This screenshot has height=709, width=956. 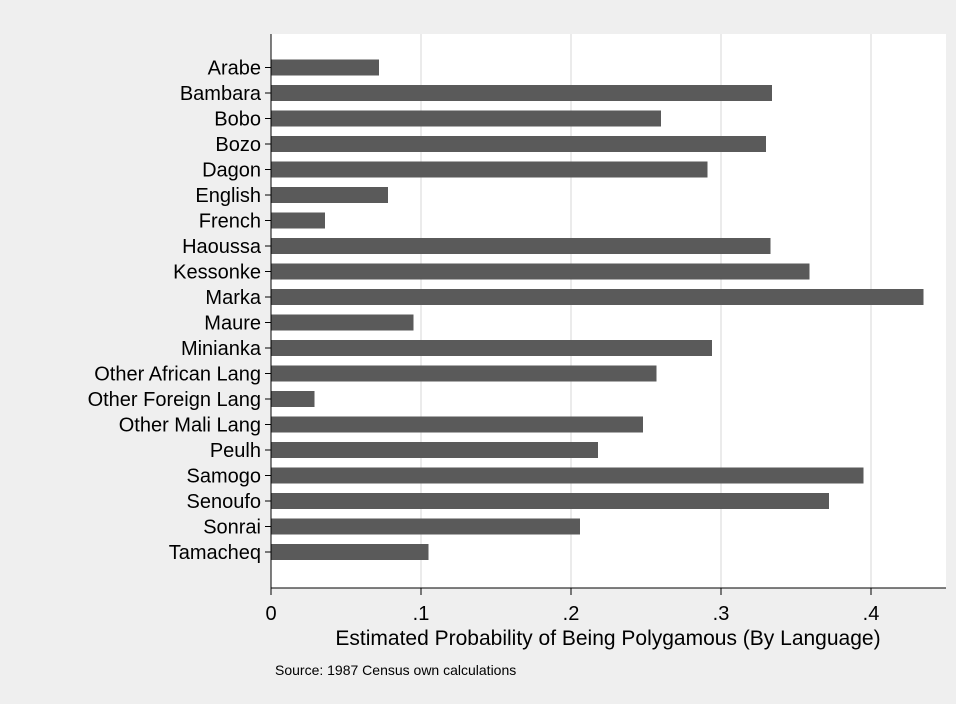 What do you see at coordinates (235, 451) in the screenshot?
I see `category-label: Peulh` at bounding box center [235, 451].